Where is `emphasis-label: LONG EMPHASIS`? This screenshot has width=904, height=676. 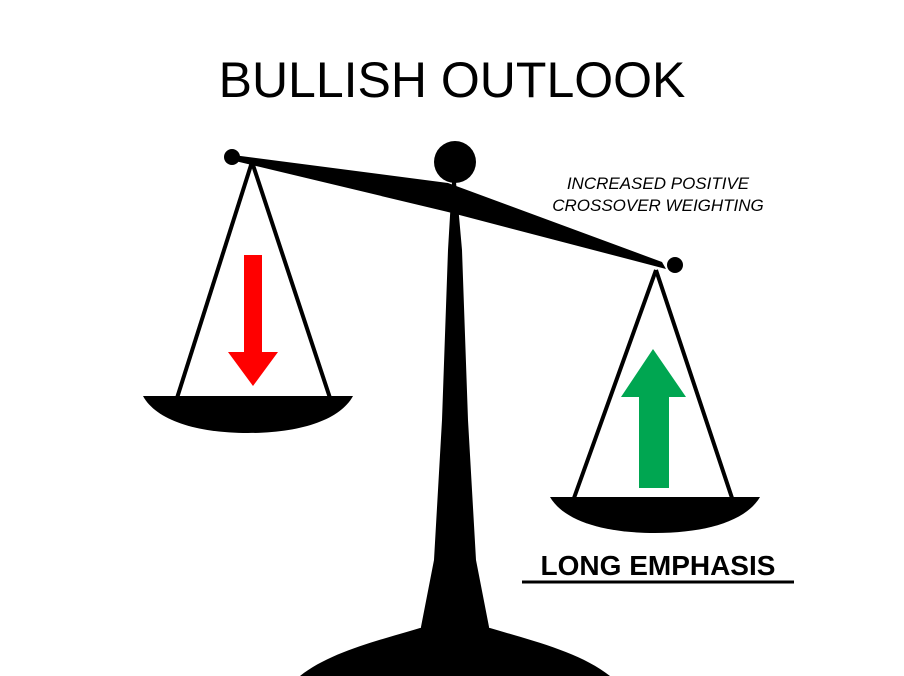 emphasis-label: LONG EMPHASIS is located at coordinates (658, 565).